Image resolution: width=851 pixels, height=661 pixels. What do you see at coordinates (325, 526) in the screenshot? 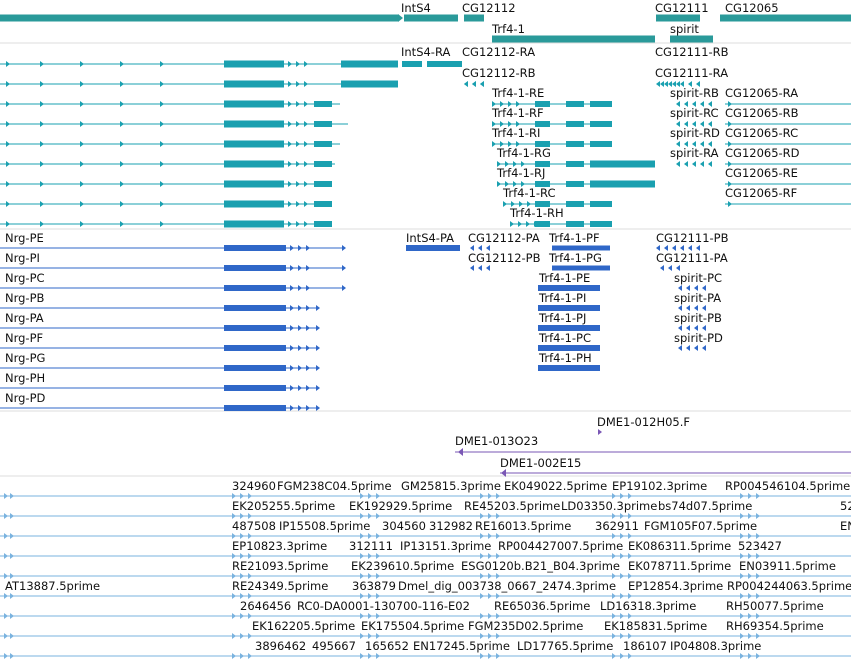
I see `est-feature-label: IP15508.5prime` at bounding box center [325, 526].